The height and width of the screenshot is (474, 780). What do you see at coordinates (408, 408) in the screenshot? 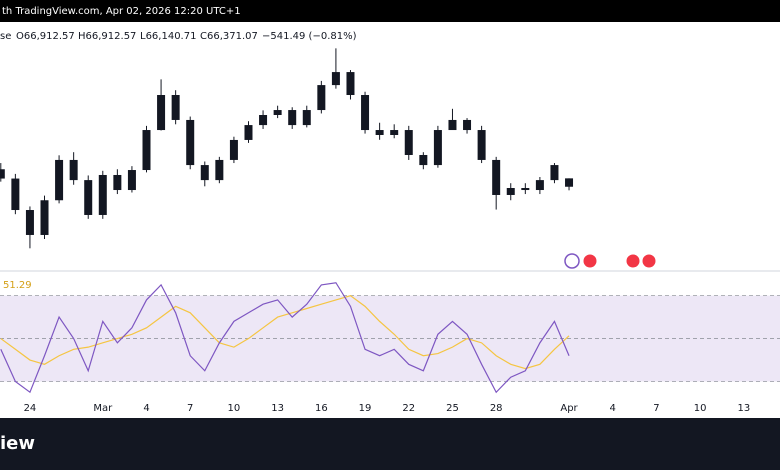
I see `x-tick-label: 22` at bounding box center [408, 408].